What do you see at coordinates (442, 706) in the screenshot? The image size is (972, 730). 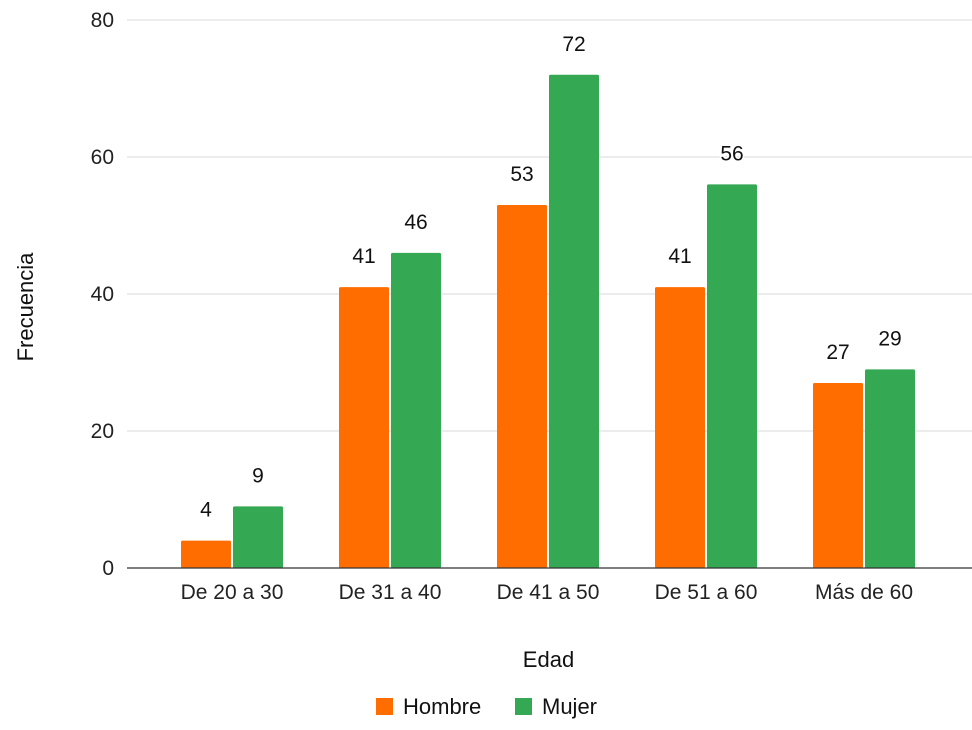 I see `legend-label-hombre: Hombre` at bounding box center [442, 706].